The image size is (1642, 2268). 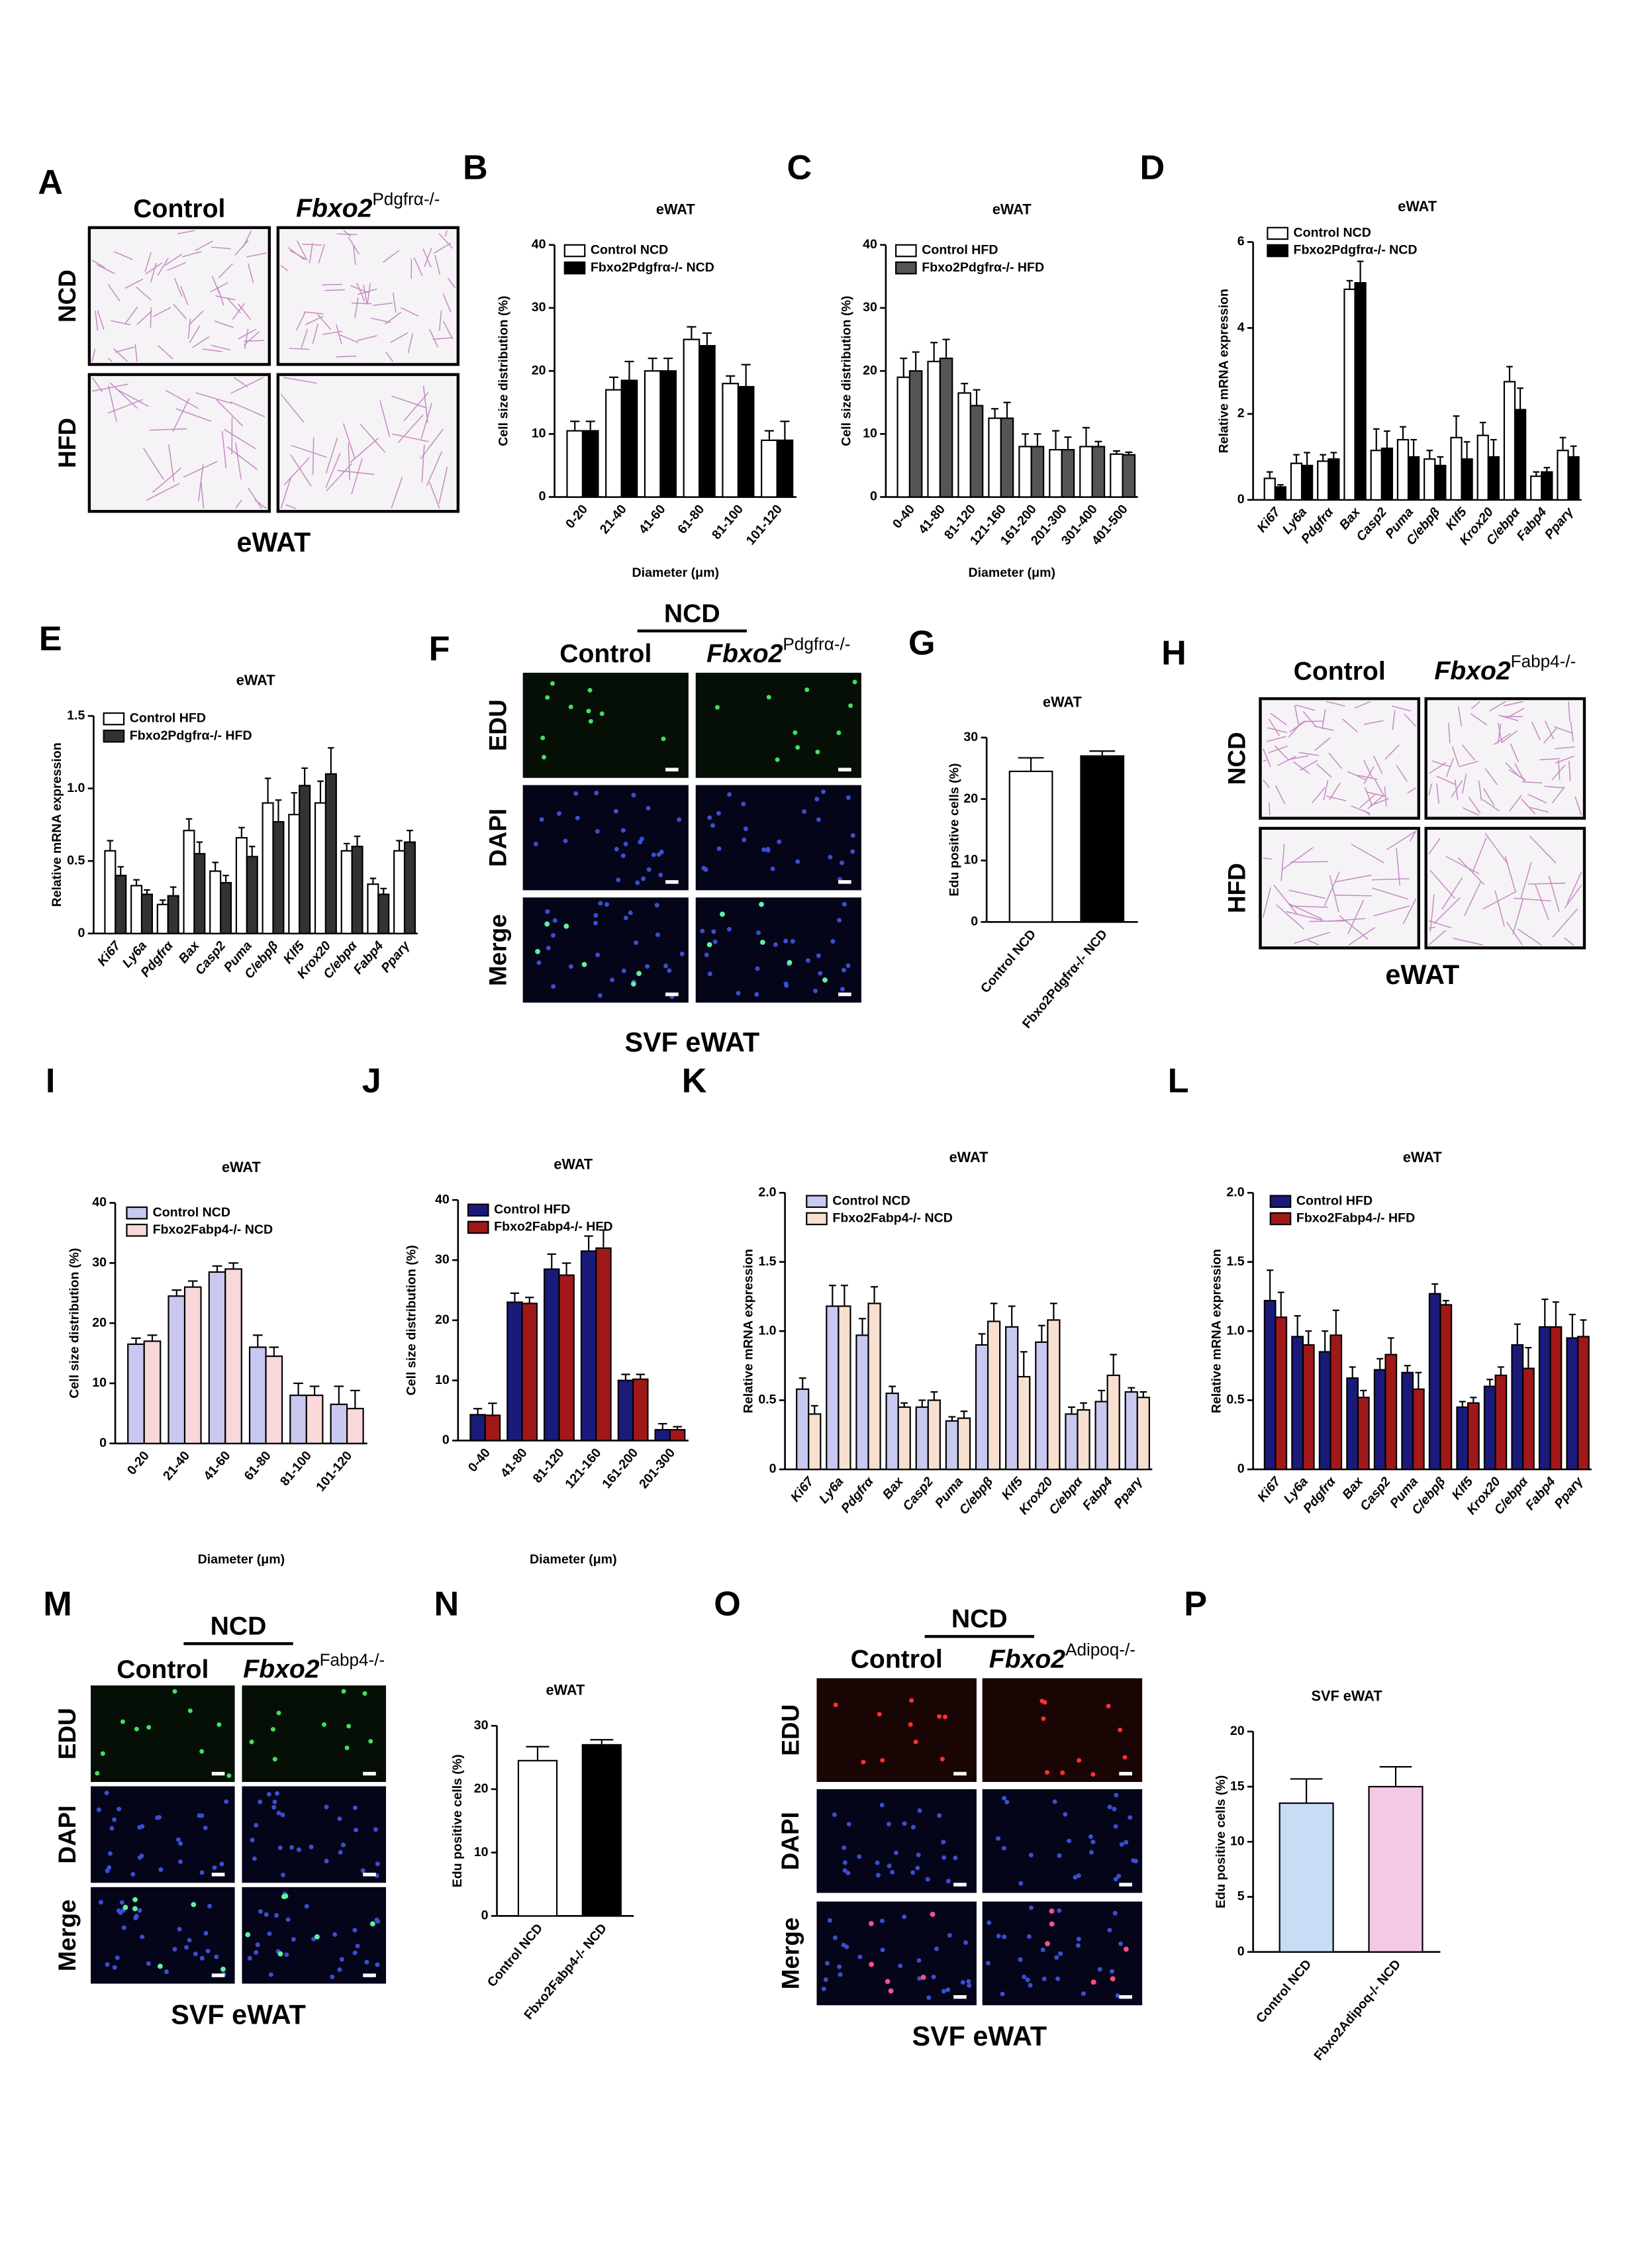 What do you see at coordinates (870, 434) in the screenshot?
I see `y-tick-label: 10` at bounding box center [870, 434].